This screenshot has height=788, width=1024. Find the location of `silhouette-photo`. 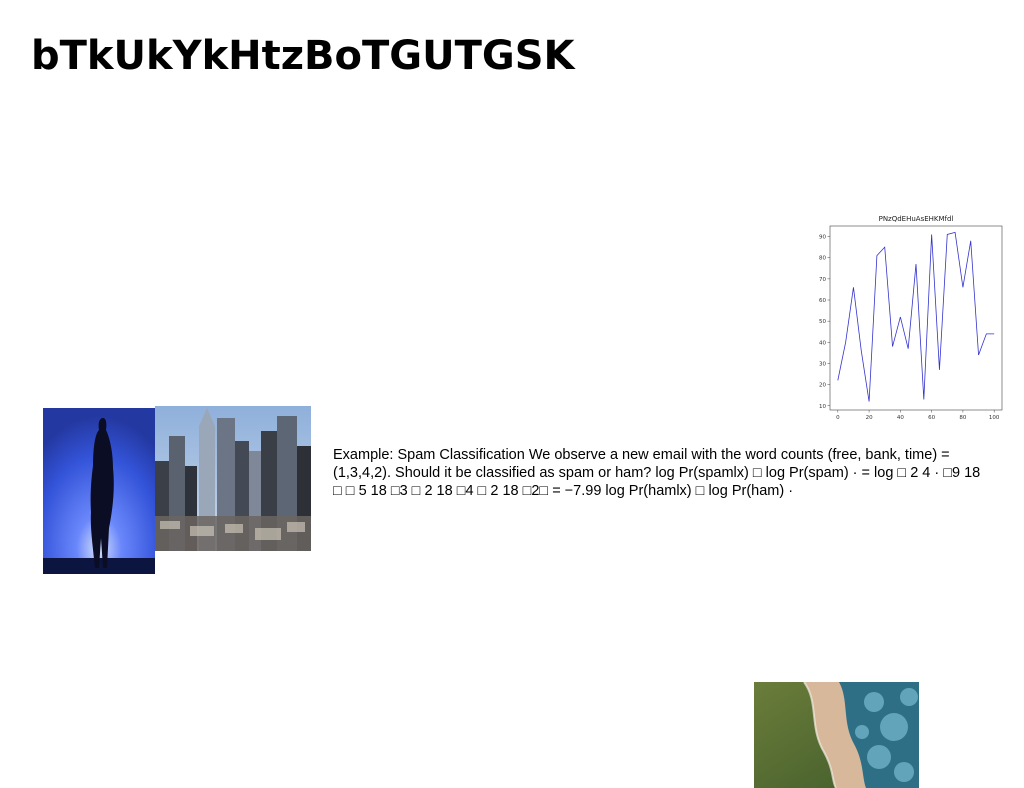

silhouette-photo is located at coordinates (99, 491).